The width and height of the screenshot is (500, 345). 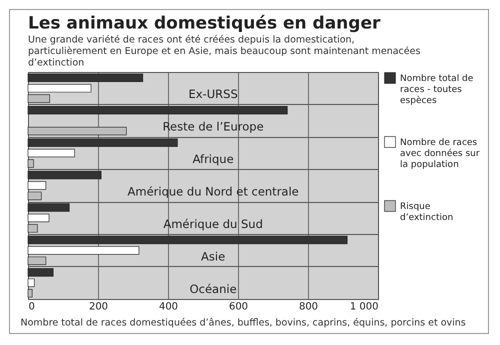 What do you see at coordinates (98, 307) in the screenshot?
I see `x-tick-label: 200` at bounding box center [98, 307].